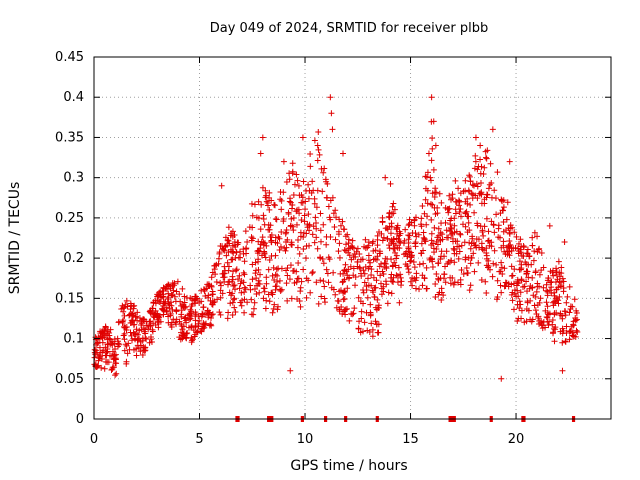 The image size is (640, 480). Describe the element at coordinates (69, 57) in the screenshot. I see `y-tick-label: 0.45` at that location.